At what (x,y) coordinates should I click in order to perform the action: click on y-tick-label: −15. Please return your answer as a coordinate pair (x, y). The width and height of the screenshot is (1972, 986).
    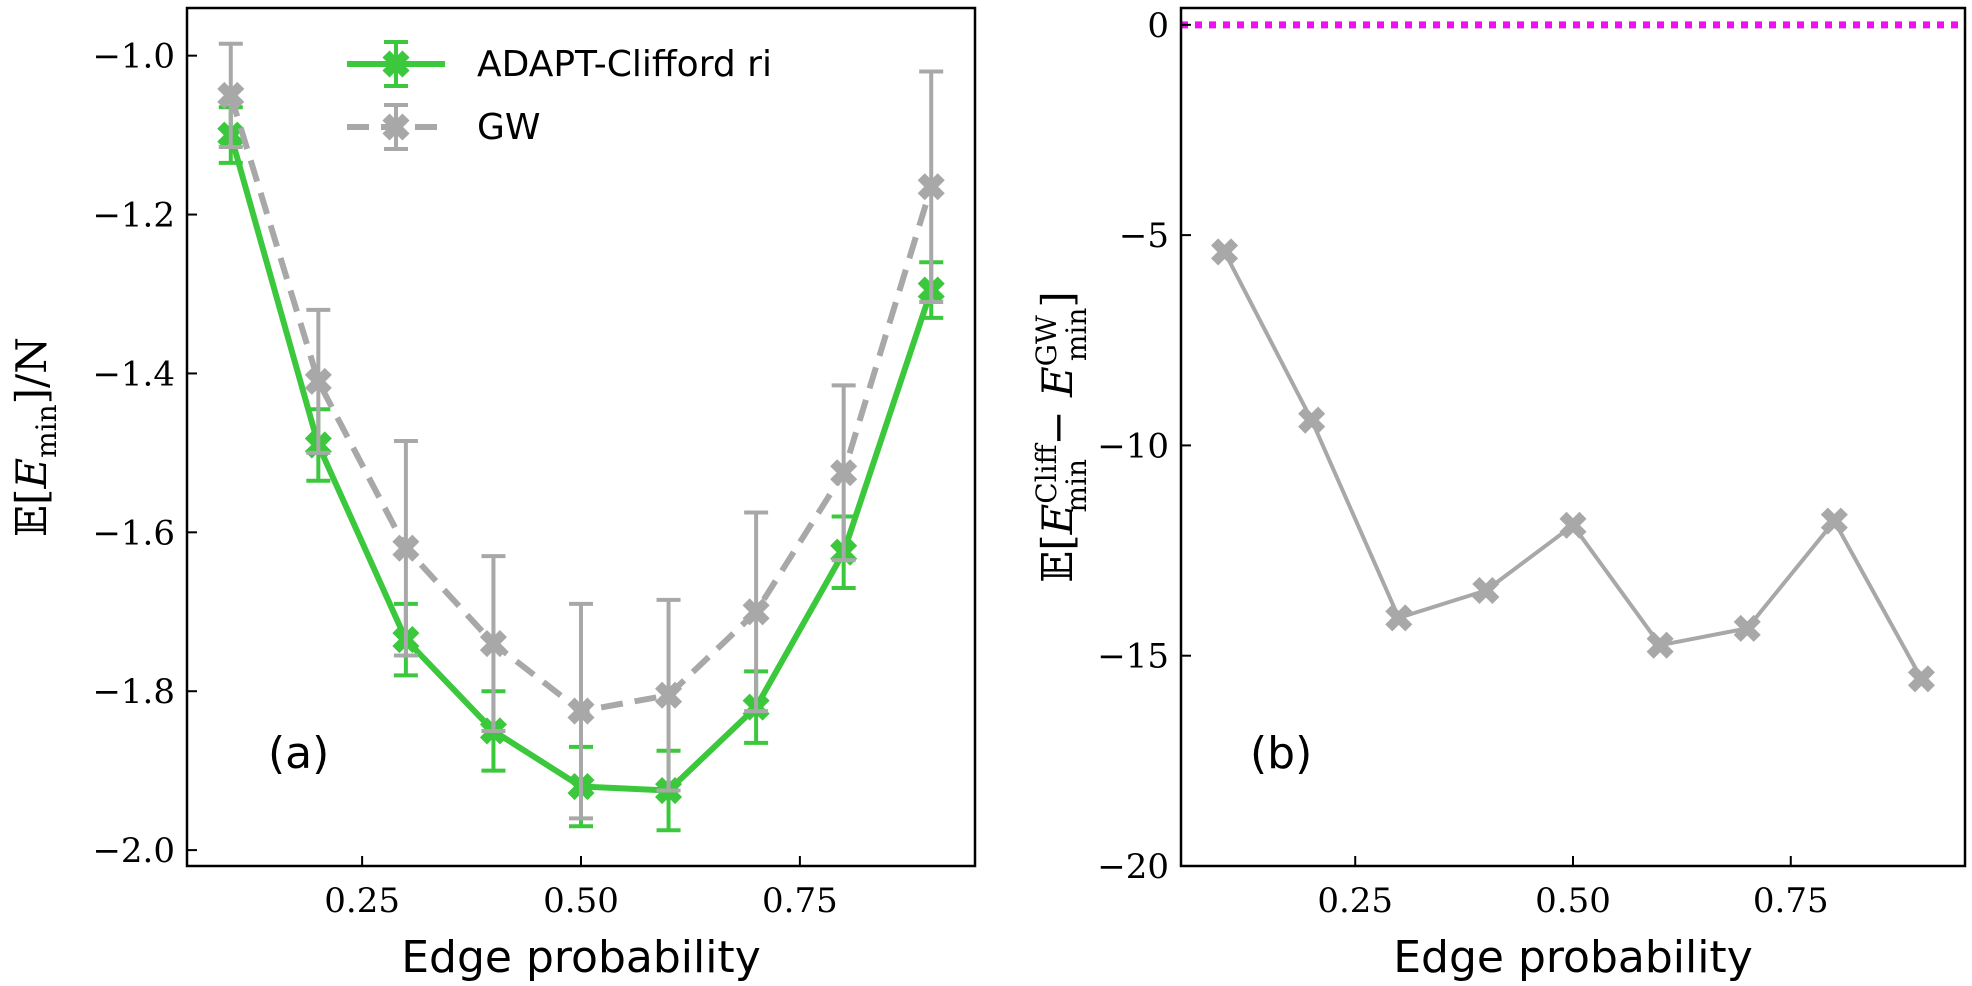
    Looking at the image, I should click on (1133, 657).